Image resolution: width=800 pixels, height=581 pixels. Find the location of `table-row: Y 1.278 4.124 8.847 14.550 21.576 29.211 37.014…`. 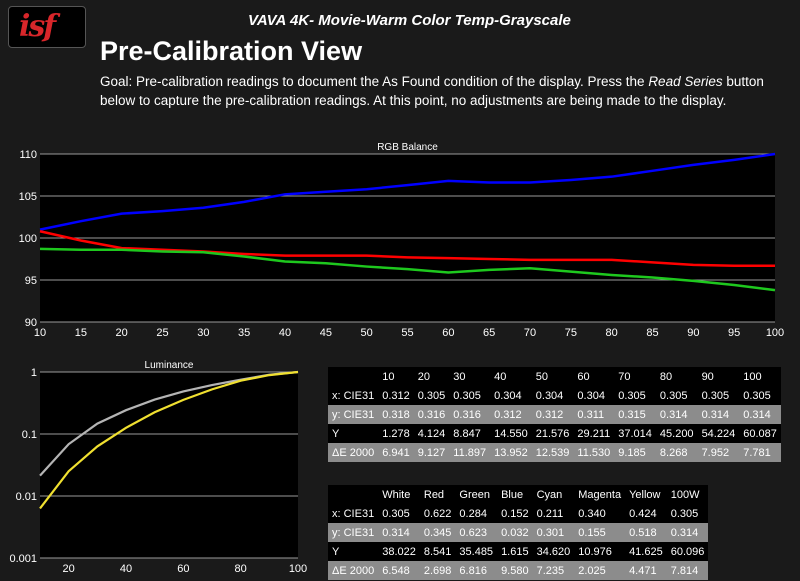

table-row: Y 1.278 4.124 8.847 14.550 21.576 29.211 37.014… is located at coordinates (554, 433).